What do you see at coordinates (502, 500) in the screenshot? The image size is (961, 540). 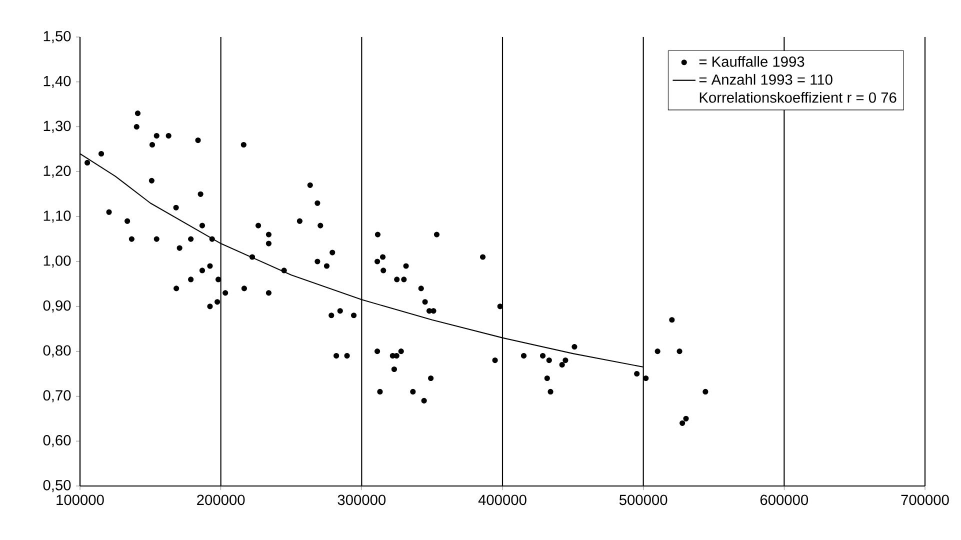 I see `x-tick-label: 400000` at bounding box center [502, 500].